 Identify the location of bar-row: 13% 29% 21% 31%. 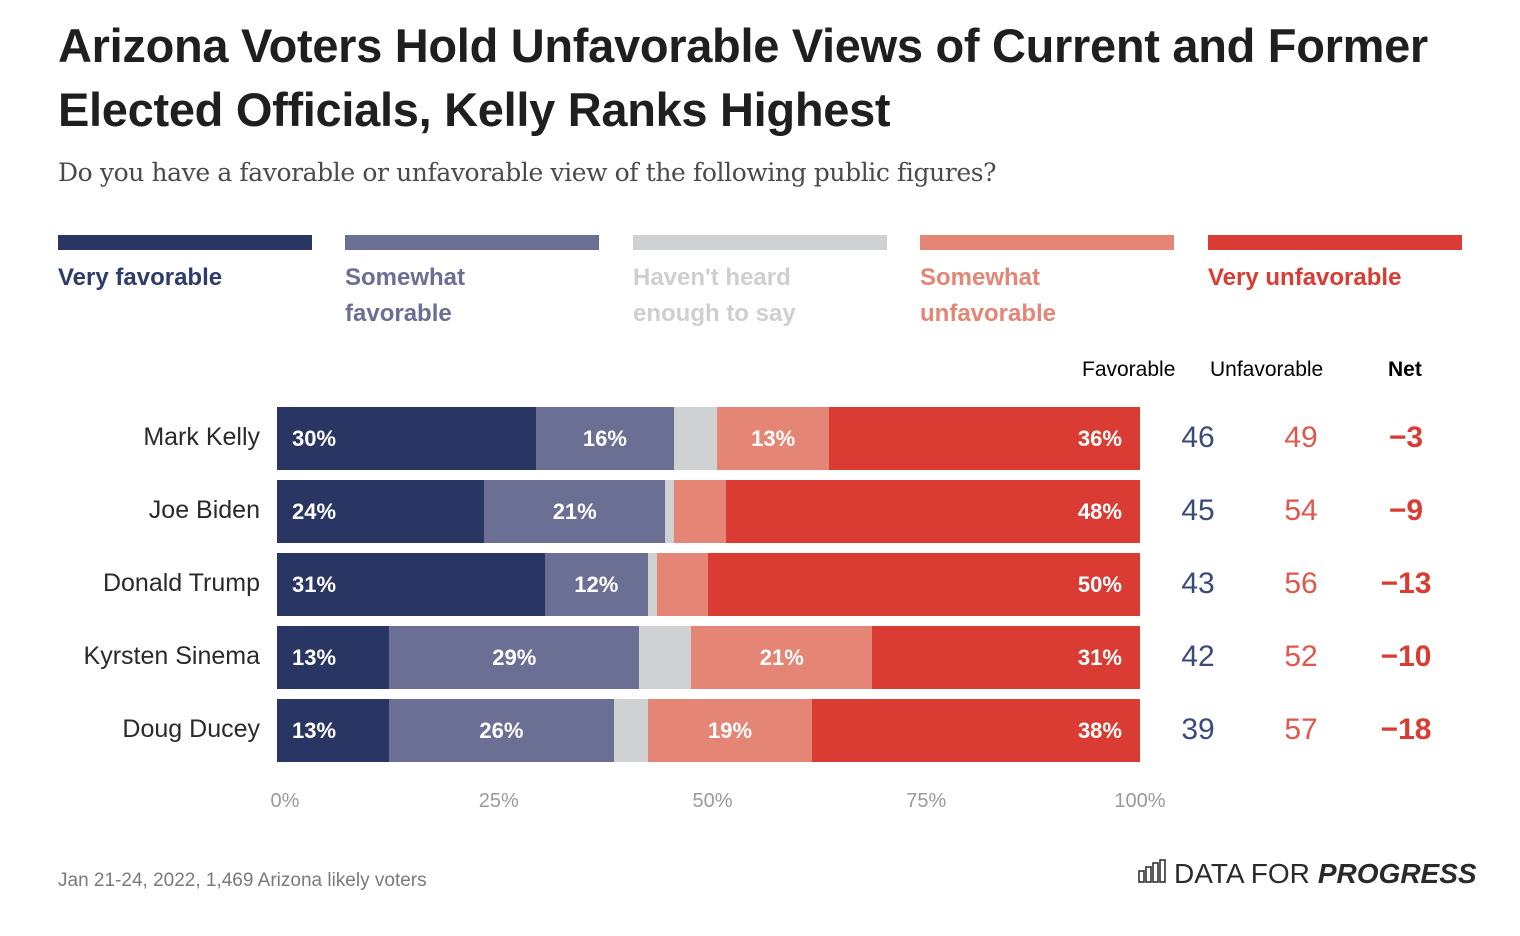
(708, 657).